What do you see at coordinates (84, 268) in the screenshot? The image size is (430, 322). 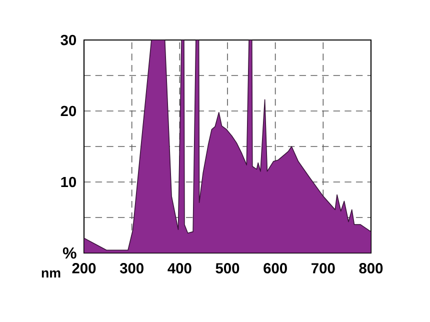 I see `x-tick-label: 200` at bounding box center [84, 268].